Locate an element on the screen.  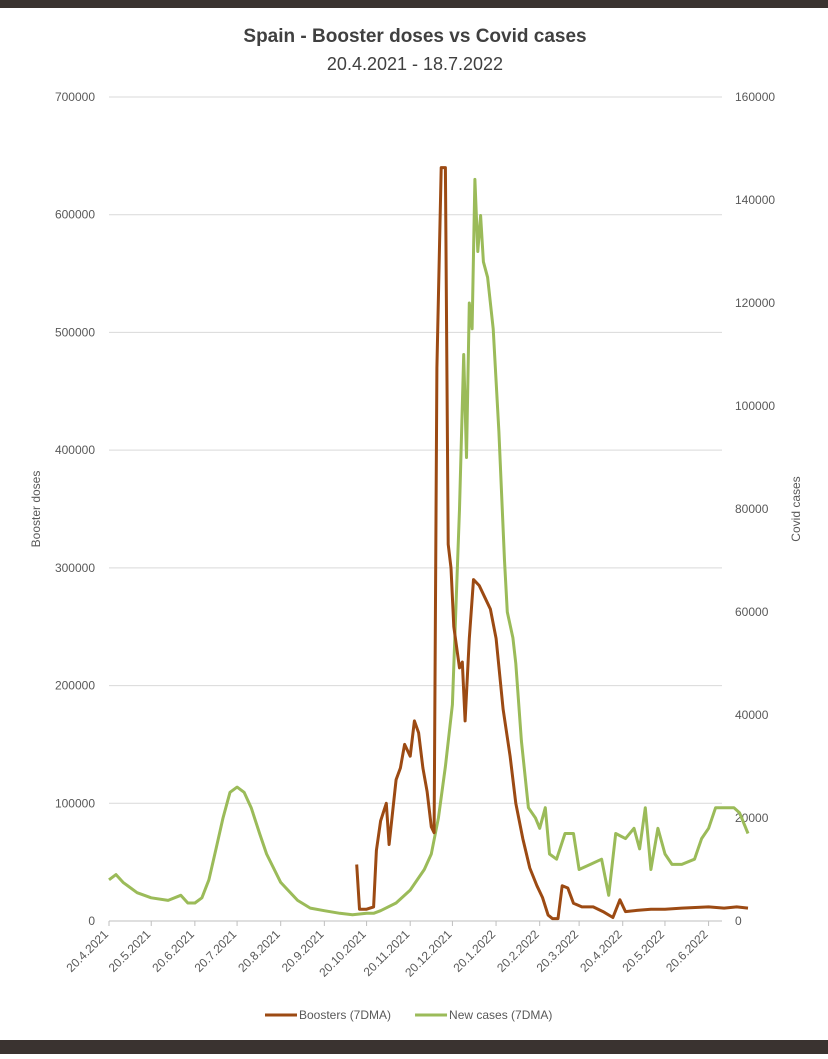
x-tick-label: 20.7.2021 is located at coordinates (216, 951).